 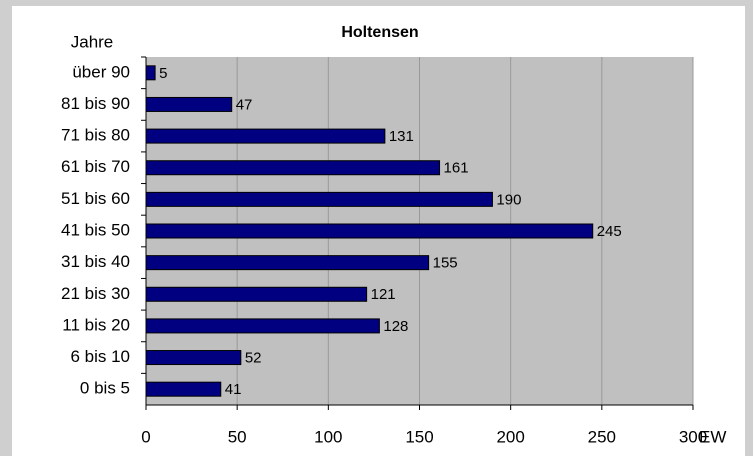 I want to click on data-label: 161, so click(x=456, y=168).